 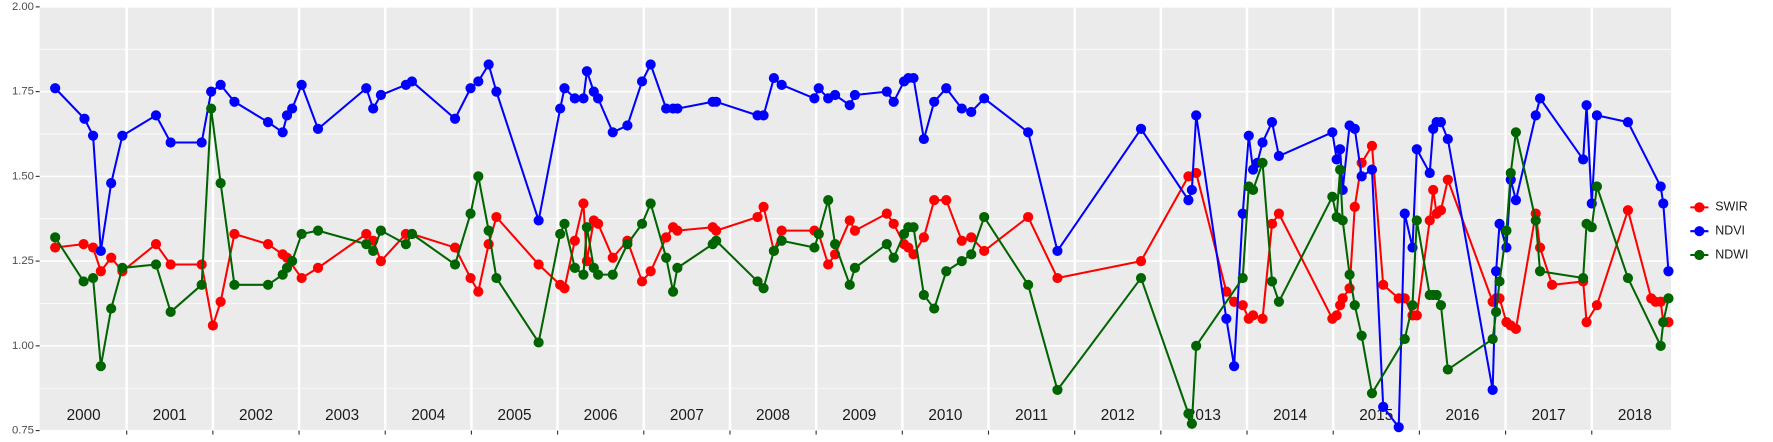 I want to click on year-label: 2018, so click(x=1635, y=415).